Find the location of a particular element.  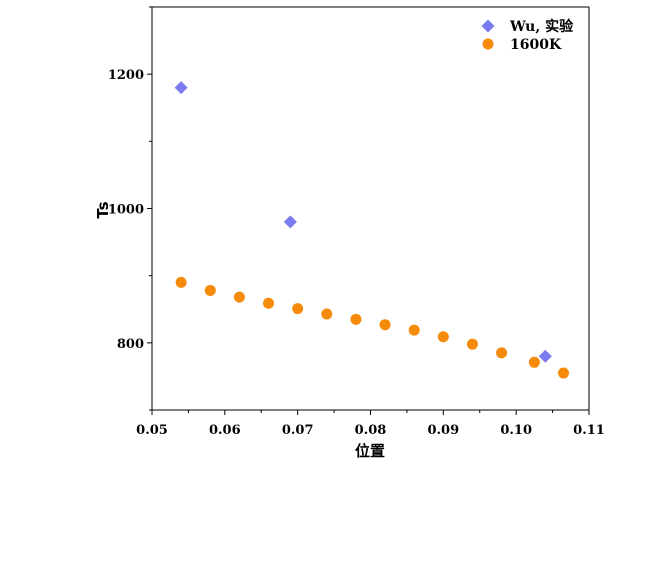

legend-diamond-marker is located at coordinates (488, 26).